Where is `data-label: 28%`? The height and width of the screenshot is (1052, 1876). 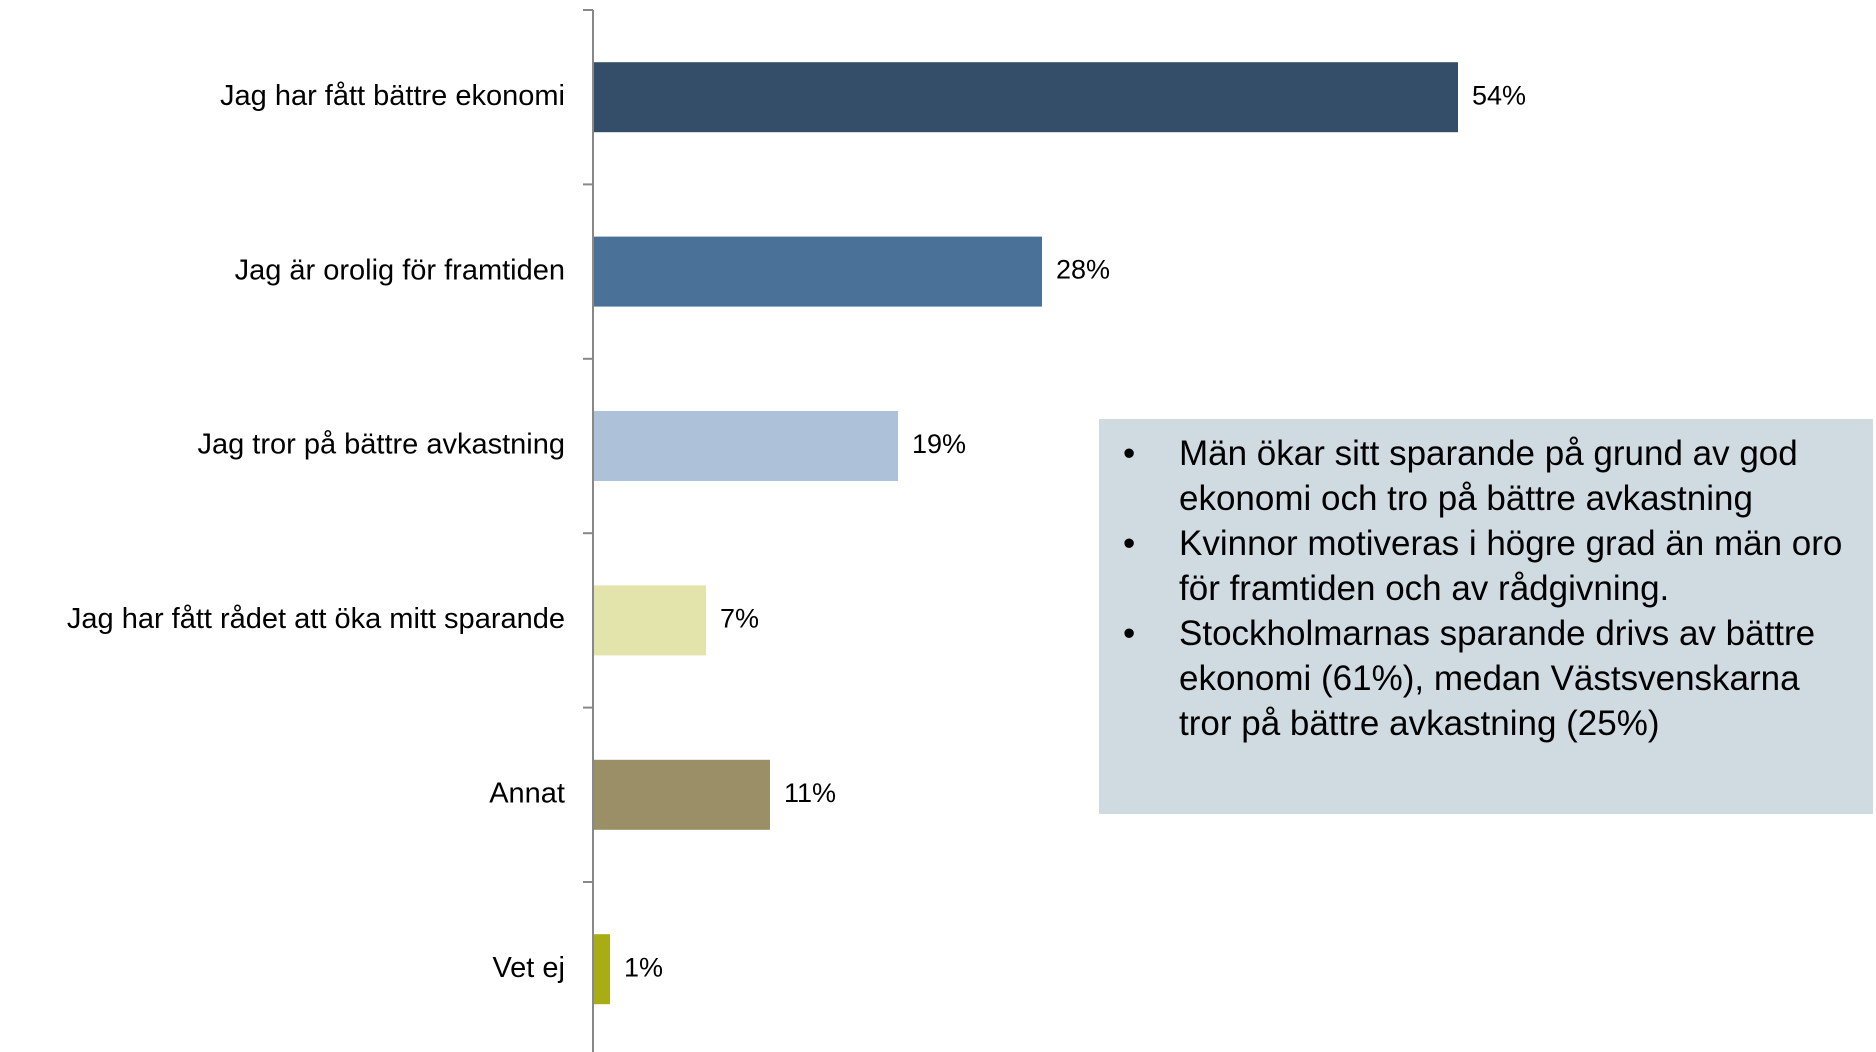 data-label: 28% is located at coordinates (1083, 270).